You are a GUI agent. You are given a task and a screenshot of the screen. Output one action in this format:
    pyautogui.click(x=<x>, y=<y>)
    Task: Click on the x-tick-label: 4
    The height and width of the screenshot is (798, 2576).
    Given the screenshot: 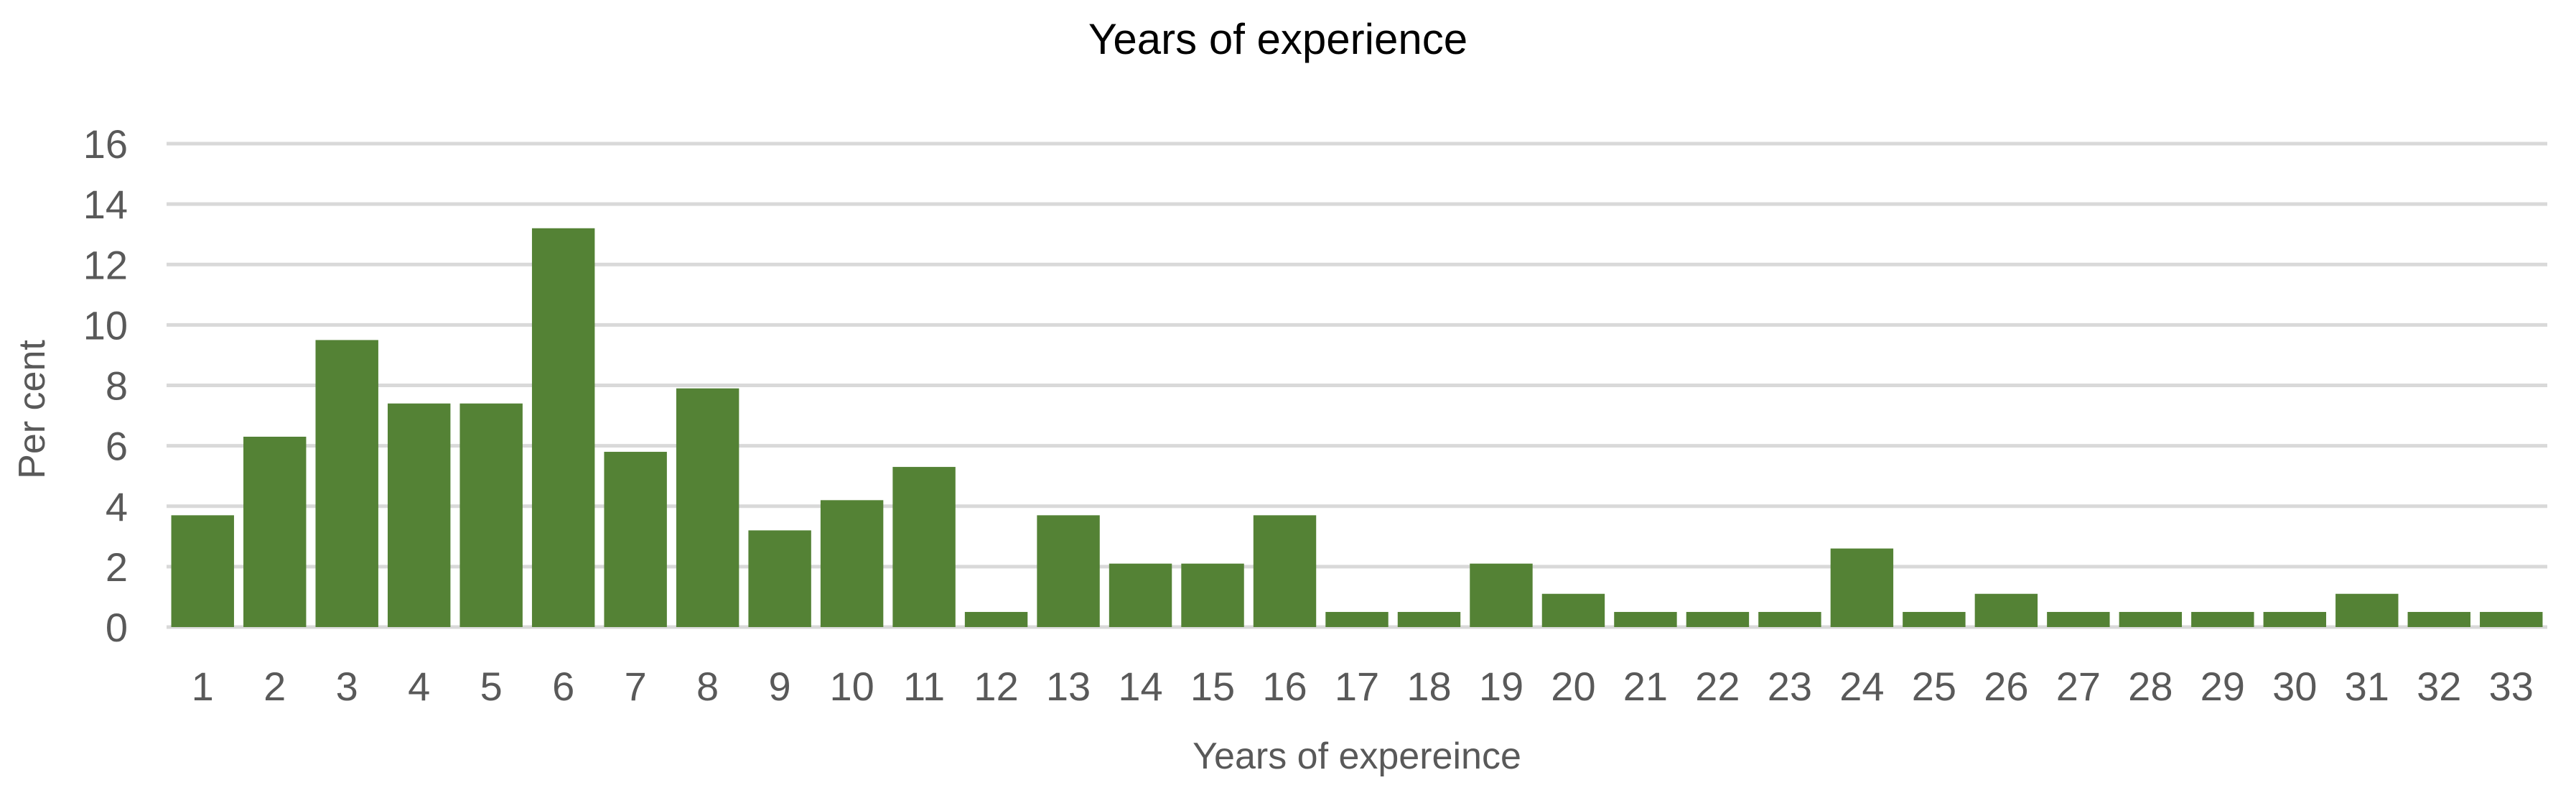 What is the action you would take?
    pyautogui.click(x=419, y=686)
    